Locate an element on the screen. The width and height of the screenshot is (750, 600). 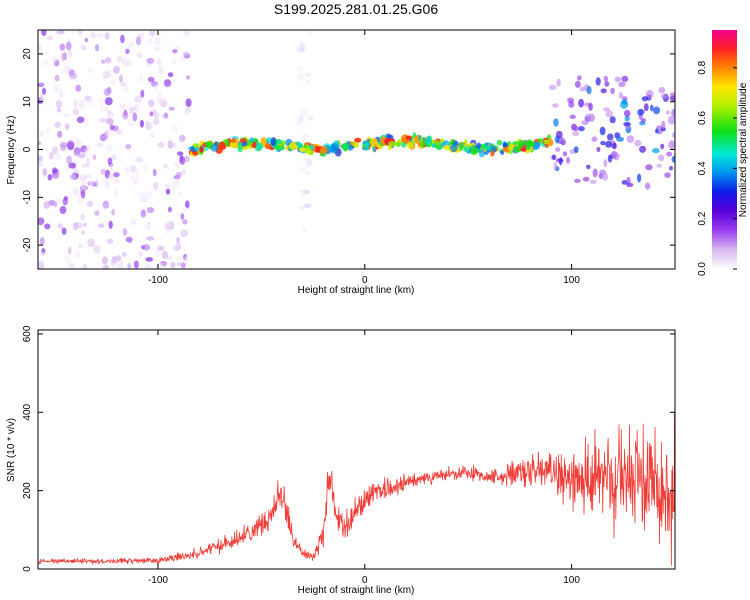
spectrogram-x-tick-label: 100 is located at coordinates (571, 280).